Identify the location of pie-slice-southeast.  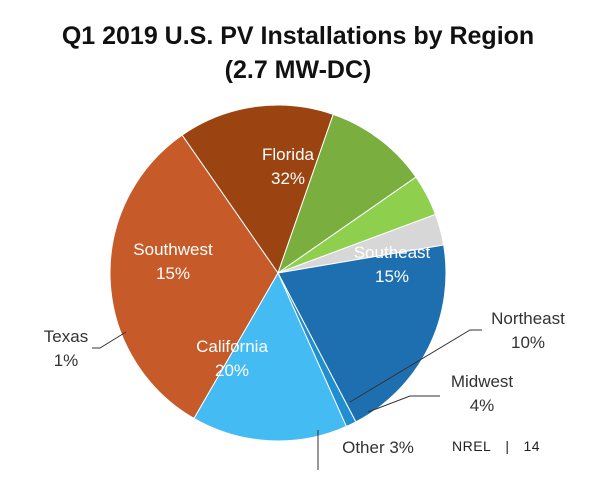
(257, 189).